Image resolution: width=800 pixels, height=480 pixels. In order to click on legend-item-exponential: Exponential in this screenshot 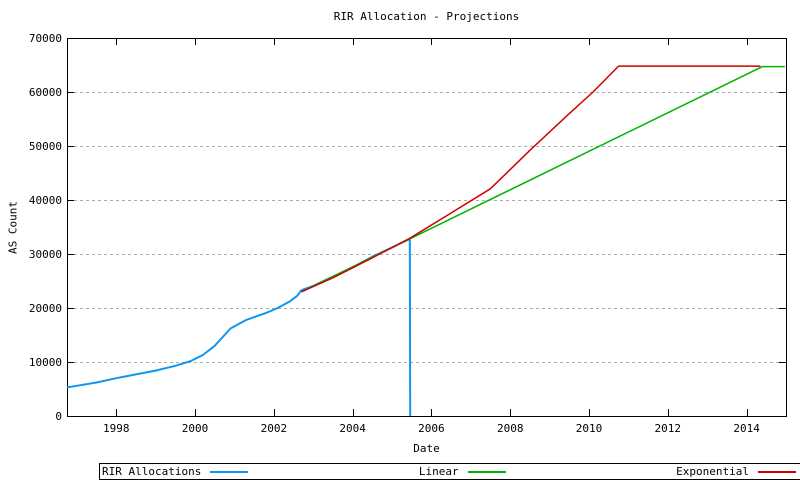, I will do `click(736, 471)`.